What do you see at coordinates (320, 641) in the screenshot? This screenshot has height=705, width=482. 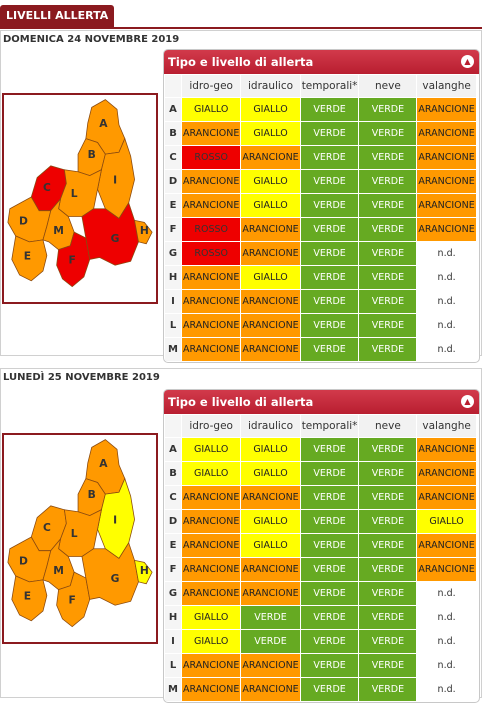 I see `table-row: I GIALLO VERDE VERDE VERDE n.d.` at bounding box center [320, 641].